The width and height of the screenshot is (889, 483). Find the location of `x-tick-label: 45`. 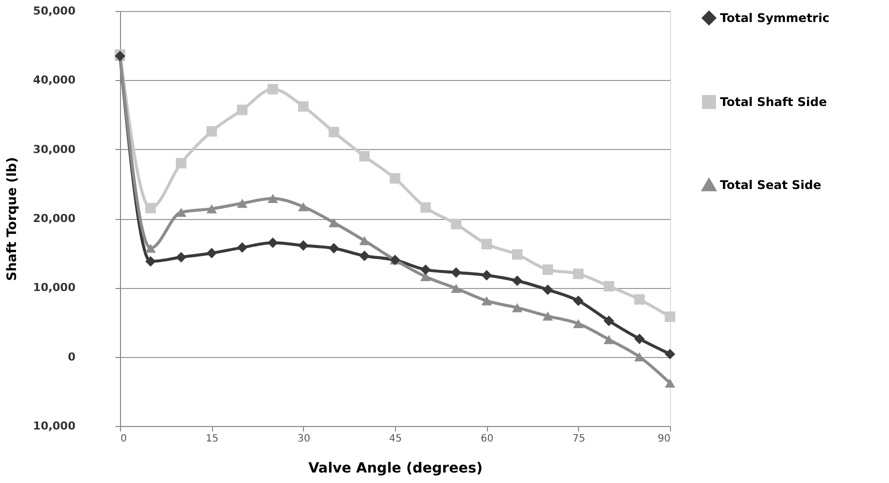

x-tick-label: 45 is located at coordinates (395, 439).